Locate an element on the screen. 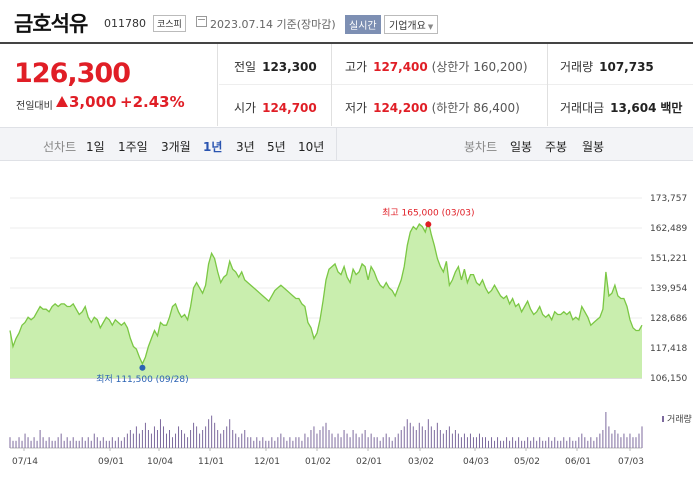 This screenshot has width=693, height=484. tab-daily: 일봉 is located at coordinates (521, 147).